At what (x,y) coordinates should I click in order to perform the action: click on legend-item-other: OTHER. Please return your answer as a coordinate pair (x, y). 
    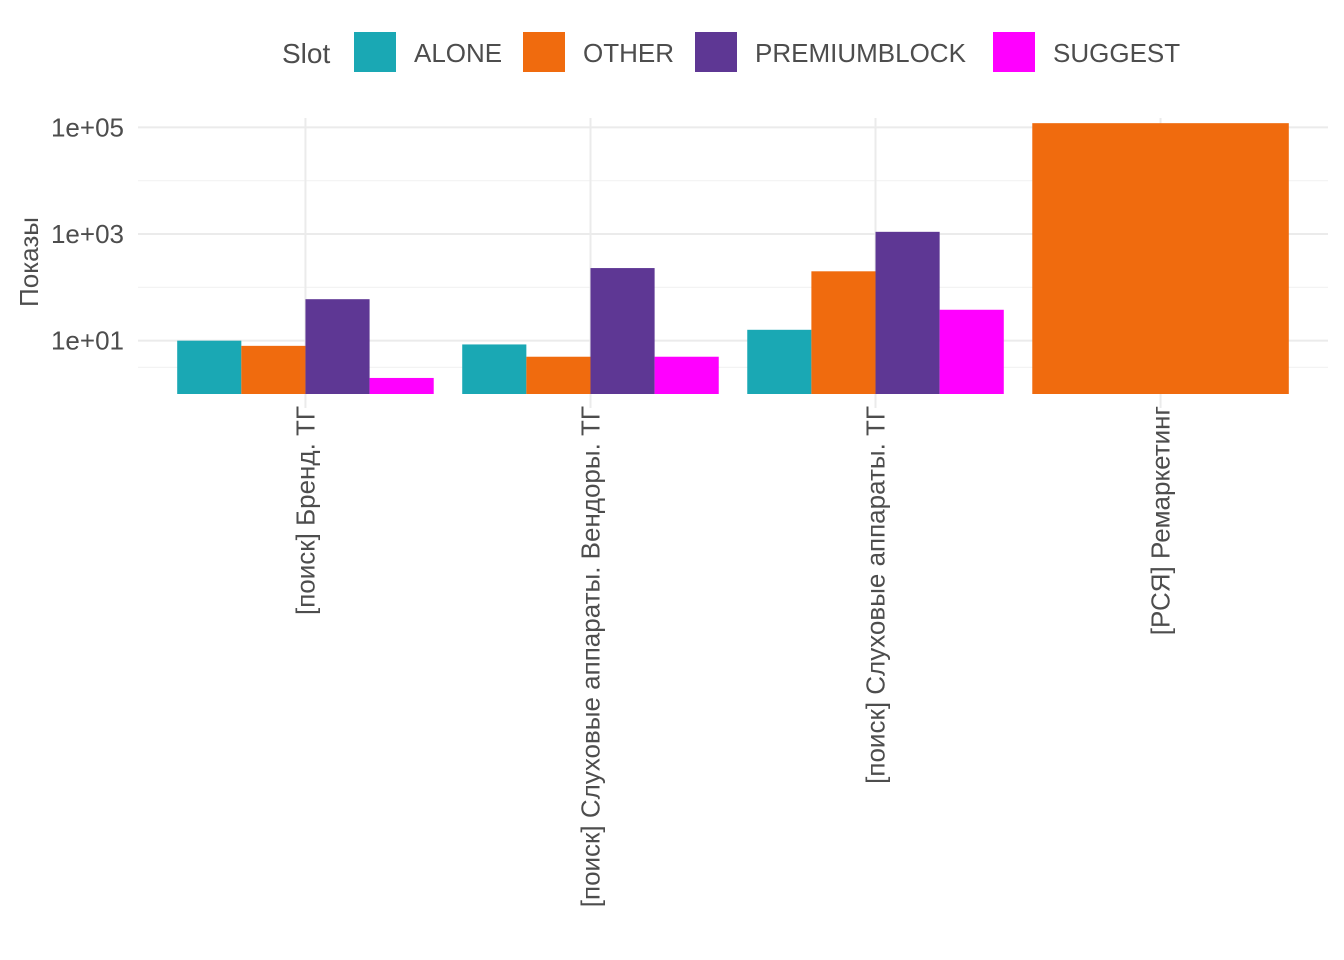
    Looking at the image, I should click on (598, 52).